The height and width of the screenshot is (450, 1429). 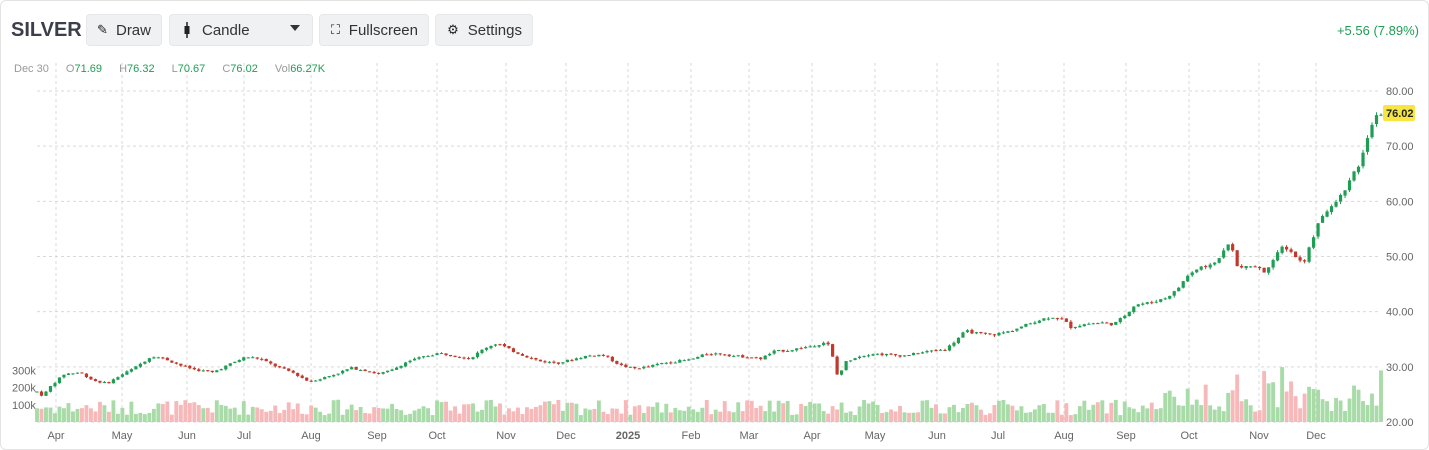 I want to click on draw-button: ✎ Draw, so click(x=124, y=30).